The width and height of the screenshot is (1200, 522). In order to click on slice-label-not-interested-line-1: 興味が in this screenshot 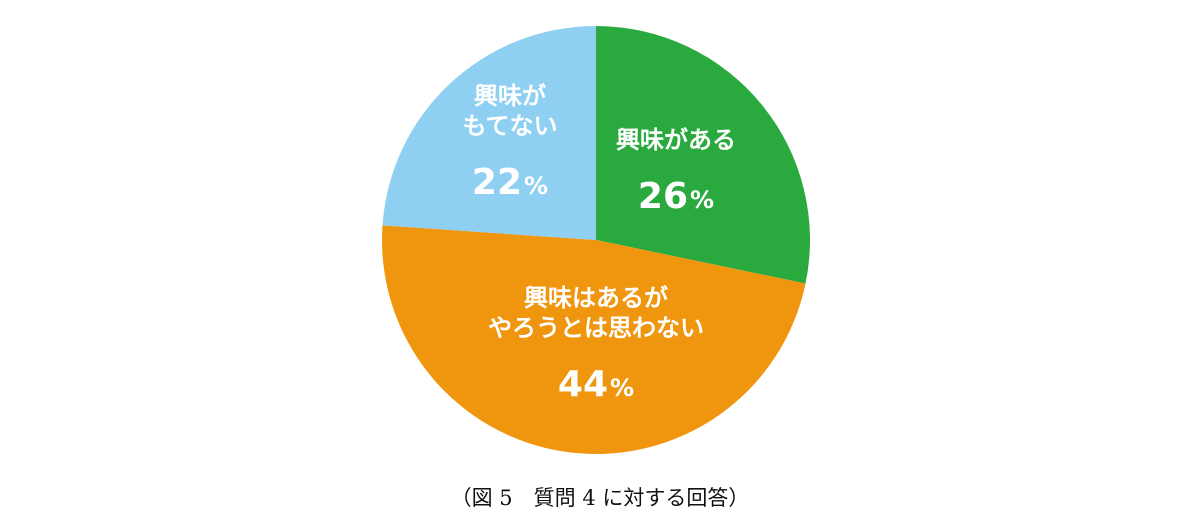, I will do `click(510, 96)`.